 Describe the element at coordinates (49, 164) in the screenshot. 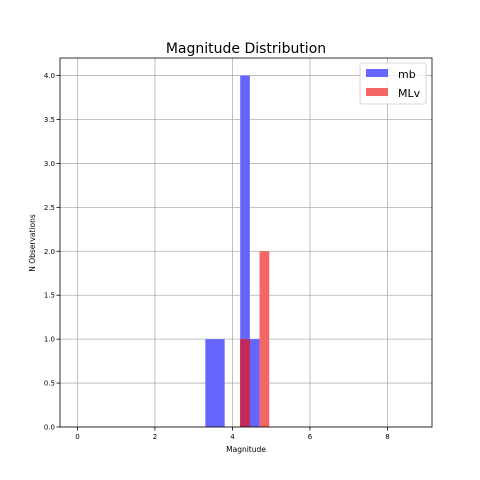

I see `y-tick-label: 3.0` at that location.